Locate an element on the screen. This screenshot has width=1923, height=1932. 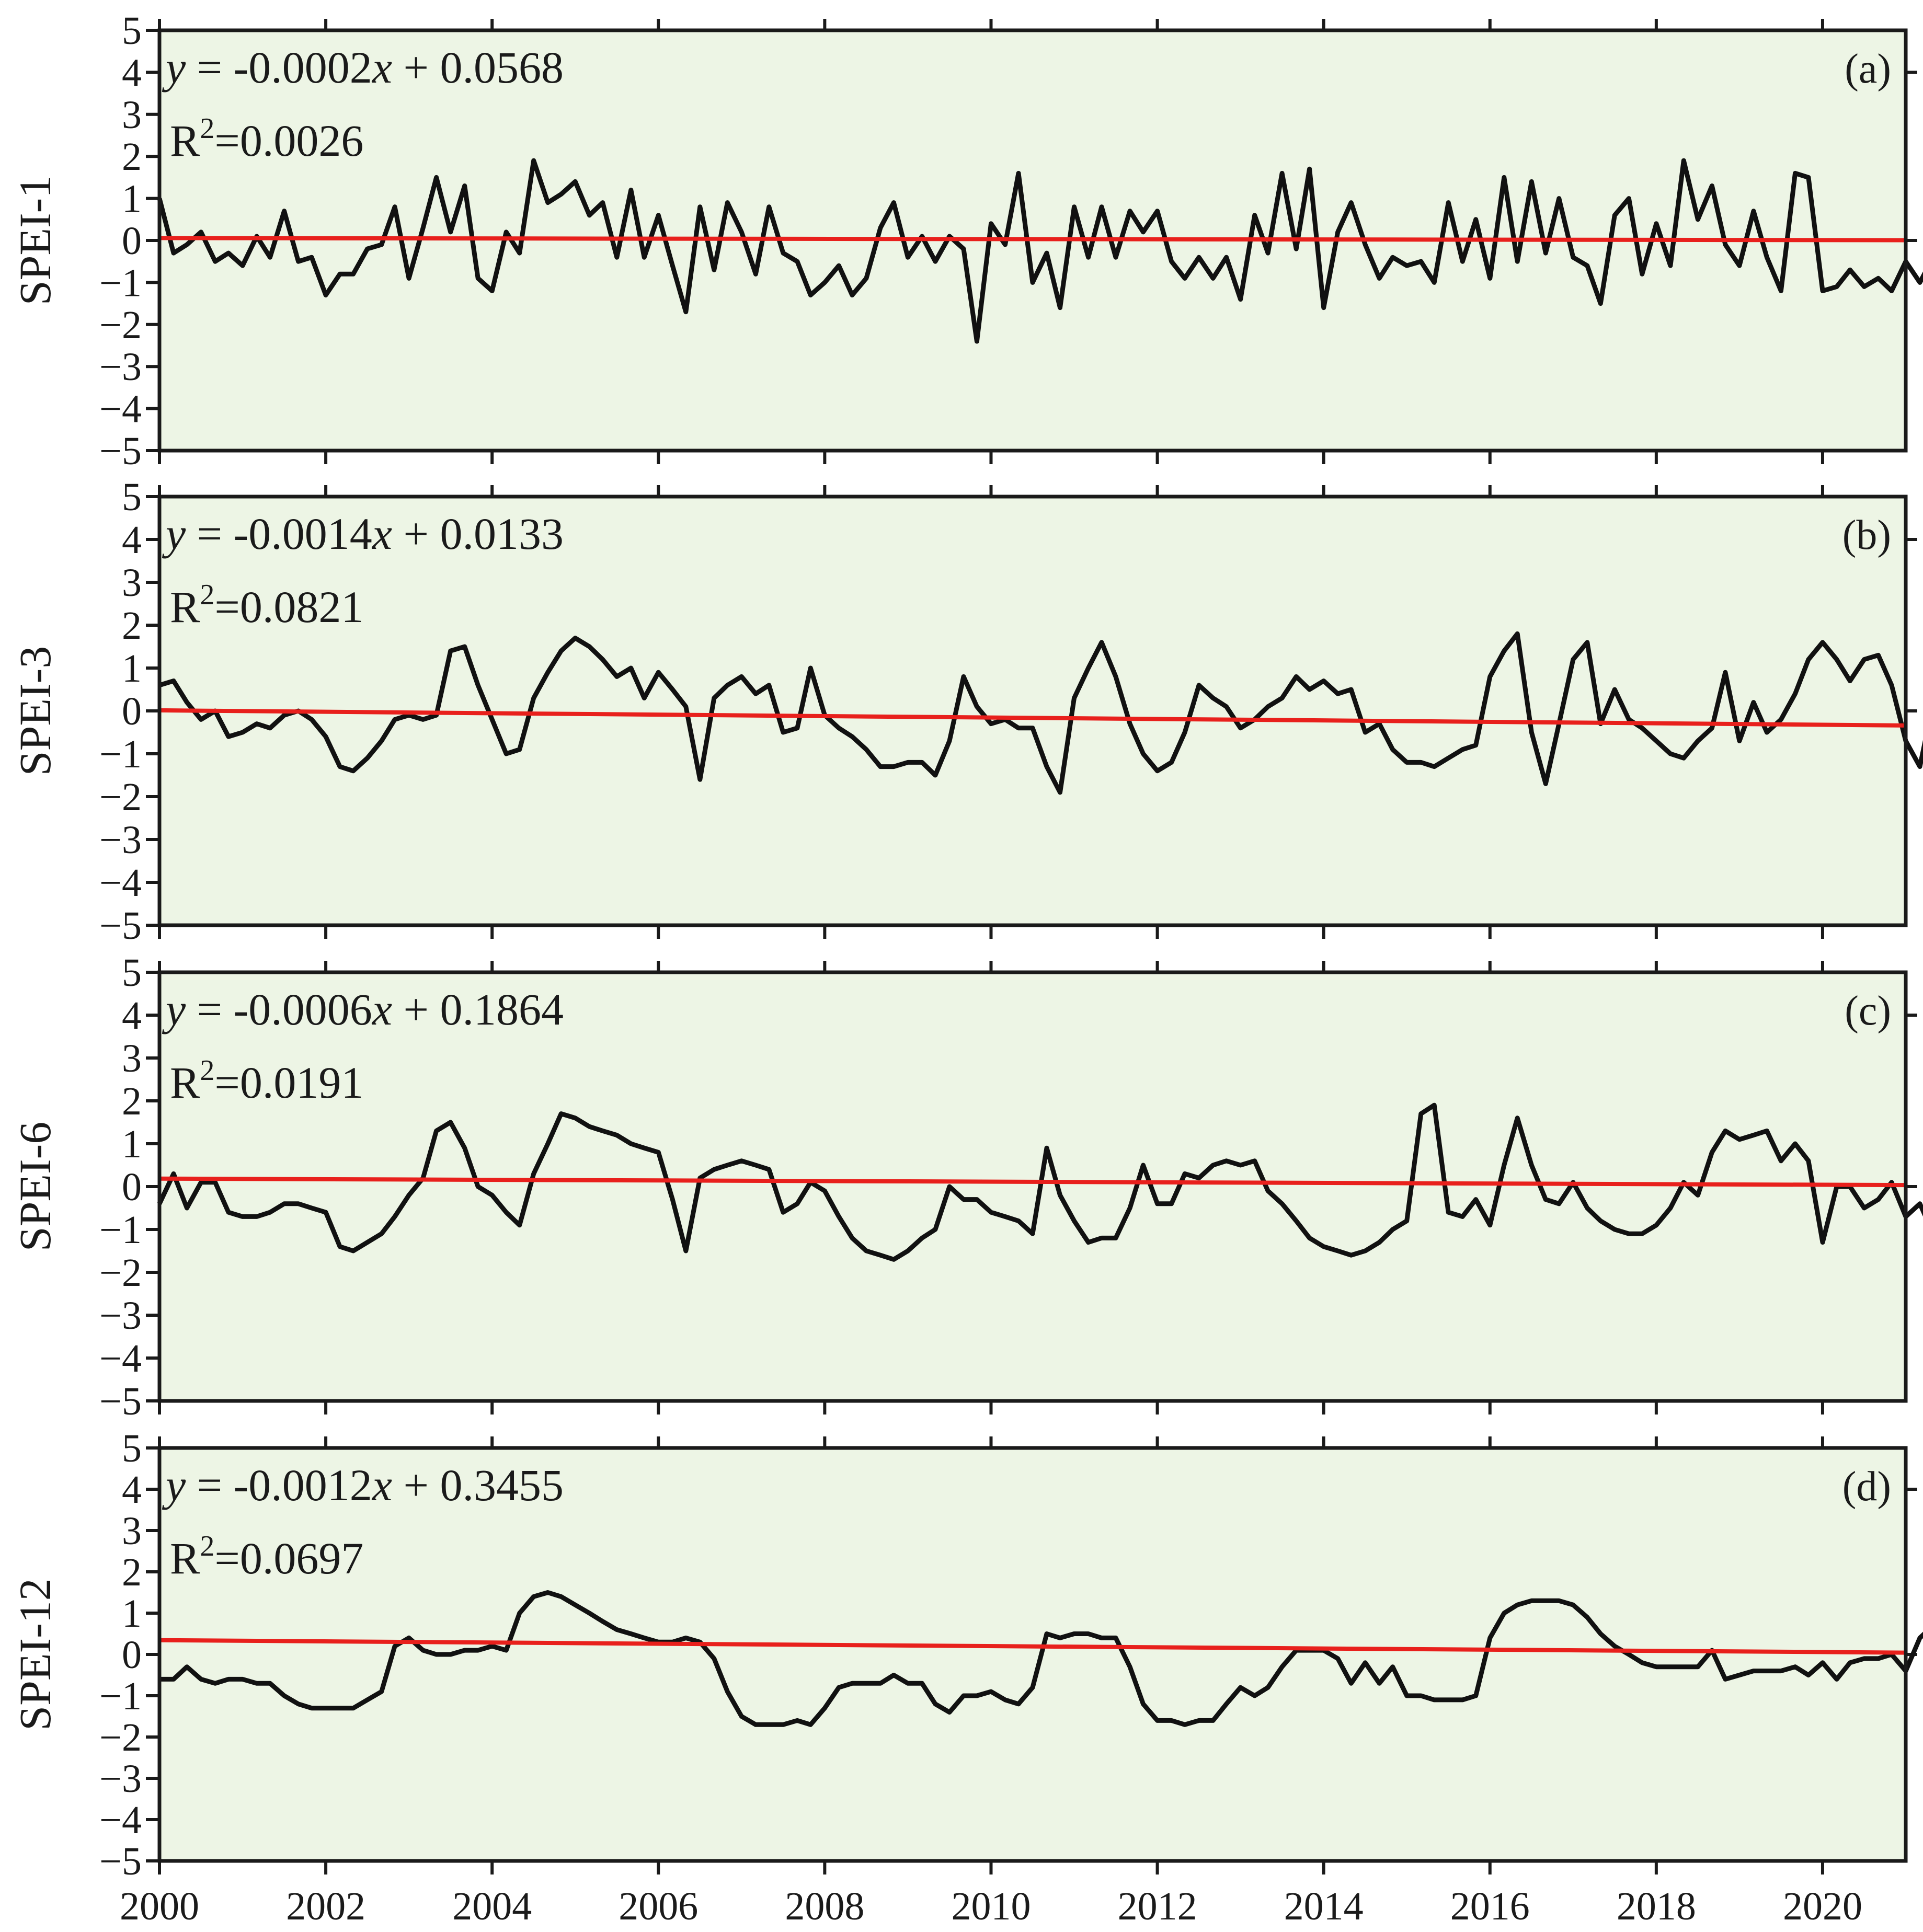
panel-d-ytick-label: 5 is located at coordinates (132, 1448).